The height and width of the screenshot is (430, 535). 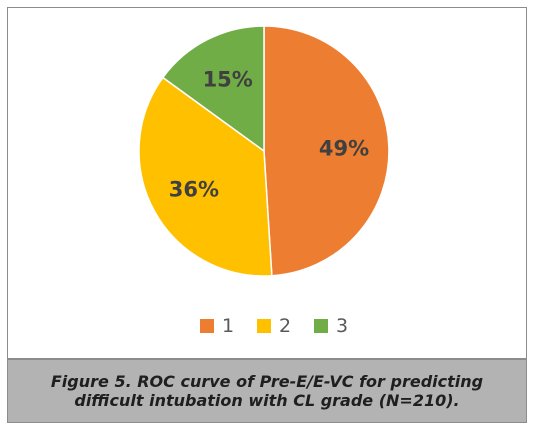 What do you see at coordinates (285, 326) in the screenshot?
I see `legend-label-2: 2` at bounding box center [285, 326].